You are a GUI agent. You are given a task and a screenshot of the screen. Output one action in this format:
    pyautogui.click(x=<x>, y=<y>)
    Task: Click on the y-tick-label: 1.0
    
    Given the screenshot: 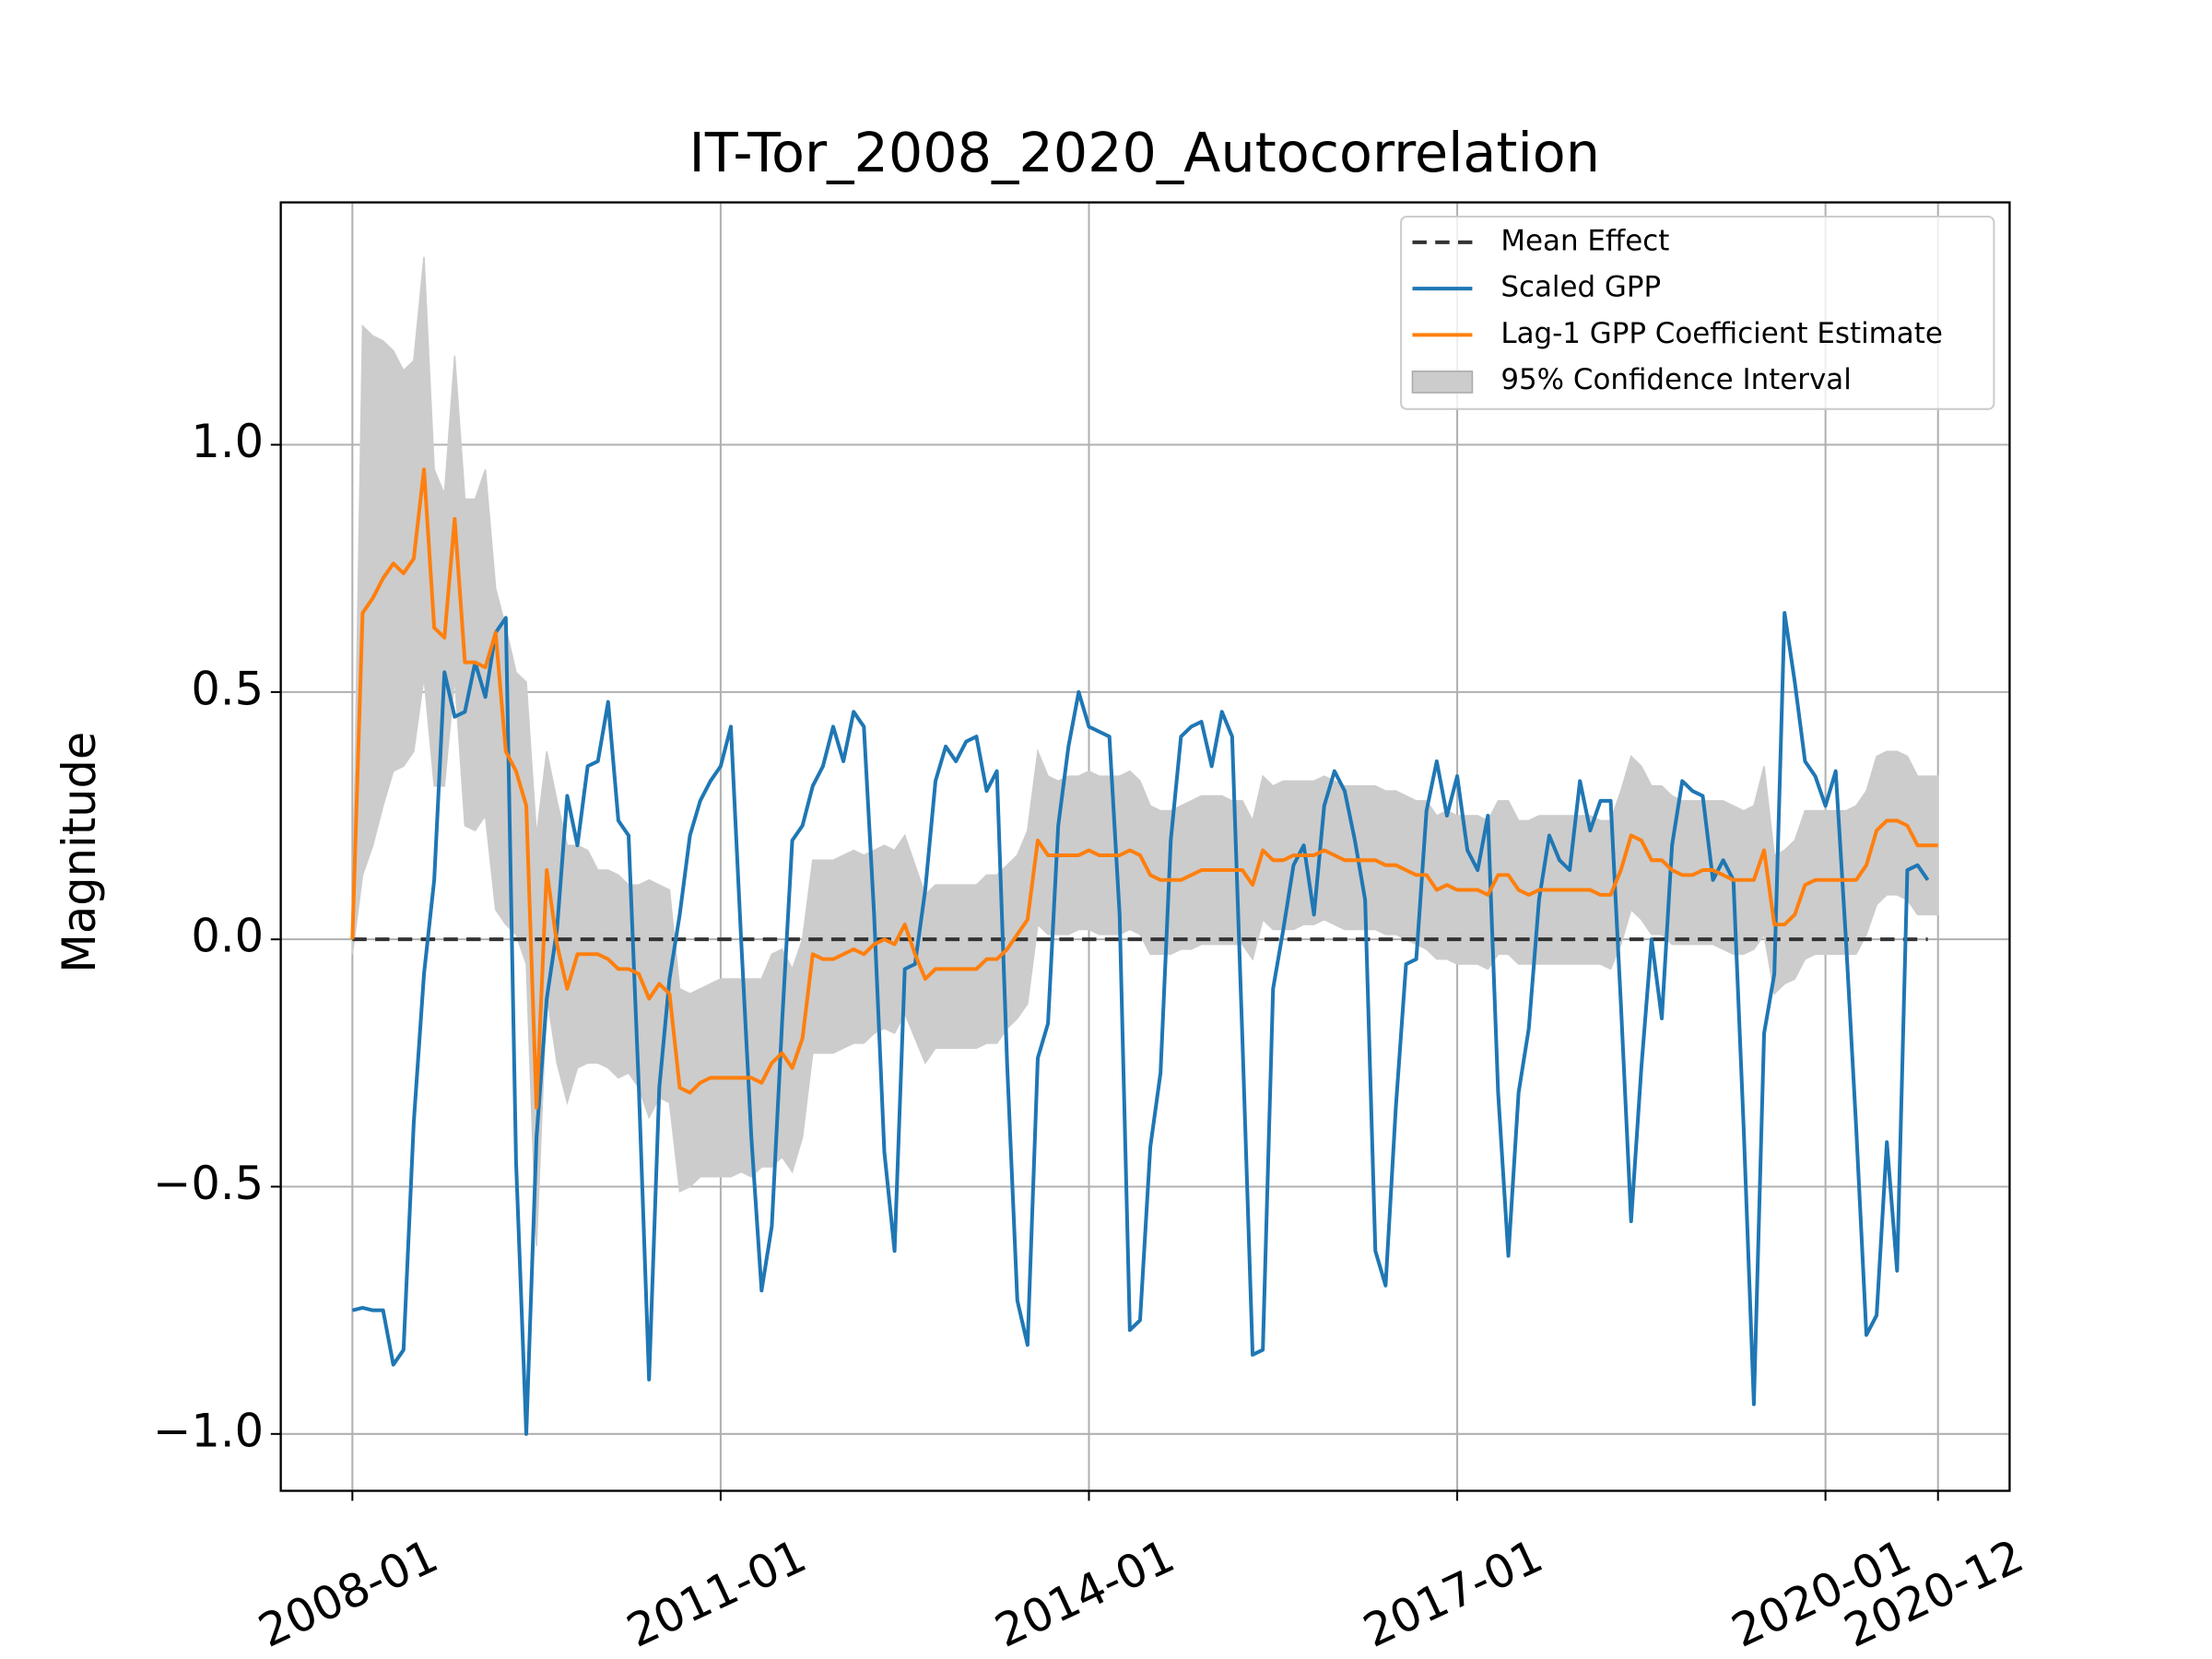 What is the action you would take?
    pyautogui.click(x=227, y=441)
    